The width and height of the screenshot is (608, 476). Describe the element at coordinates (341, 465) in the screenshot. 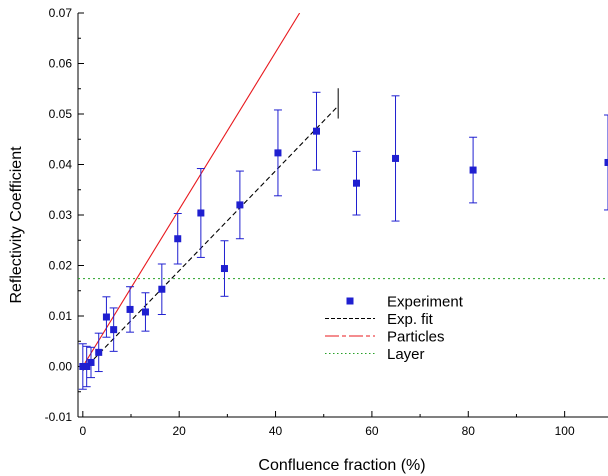

I see `x-axis-title: Confluence fraction (%)` at that location.